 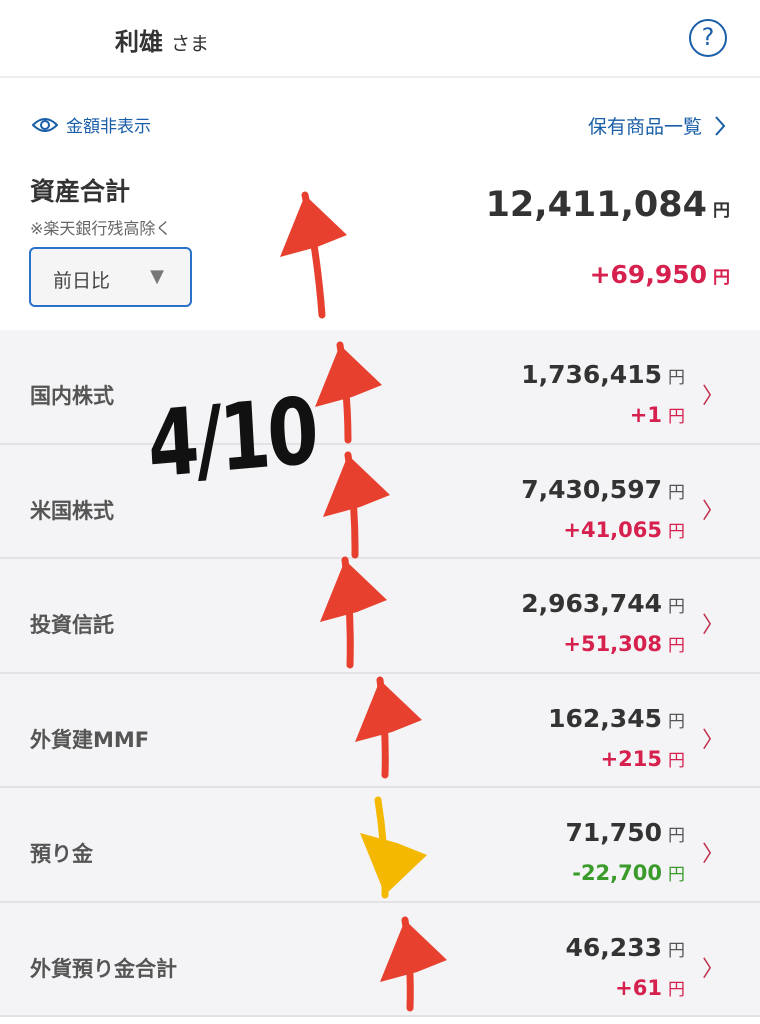 What do you see at coordinates (720, 125) in the screenshot?
I see `chevron-right-icon` at bounding box center [720, 125].